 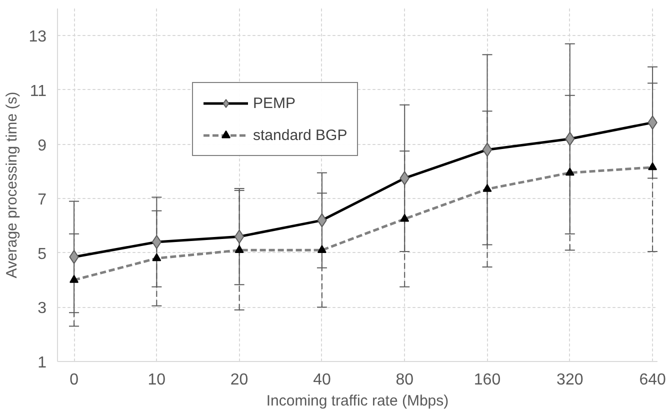 I want to click on legend-label: PEMP, so click(x=274, y=103).